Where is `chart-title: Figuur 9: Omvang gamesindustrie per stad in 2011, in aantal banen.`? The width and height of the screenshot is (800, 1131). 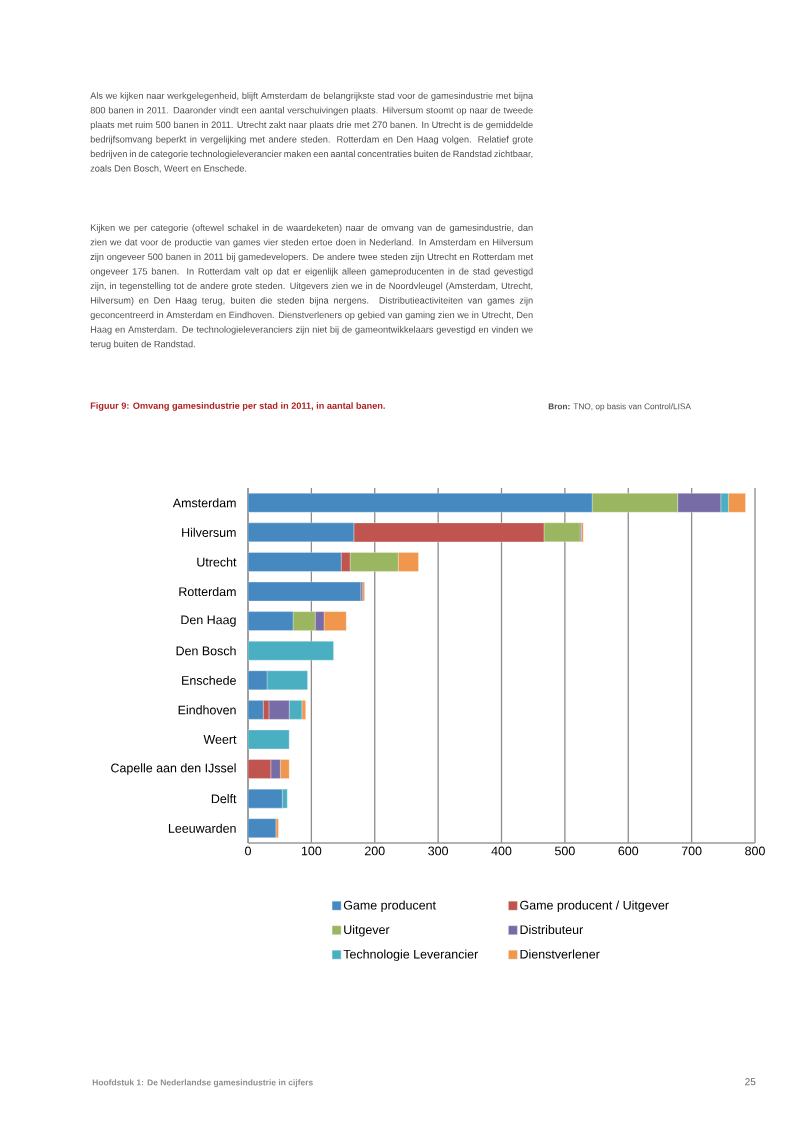
chart-title: Figuur 9: Omvang gamesindustrie per stad in 2011, in aantal banen. is located at coordinates (237, 406).